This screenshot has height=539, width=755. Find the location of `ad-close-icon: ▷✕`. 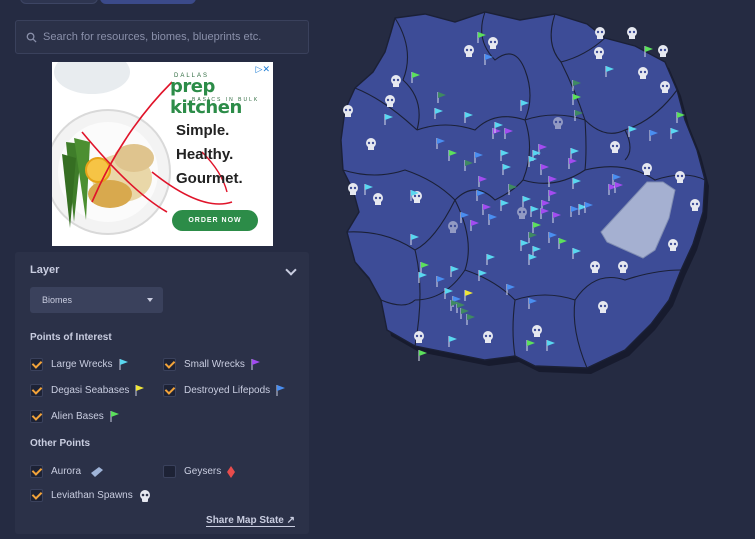

ad-close-icon: ▷✕ is located at coordinates (262, 69).